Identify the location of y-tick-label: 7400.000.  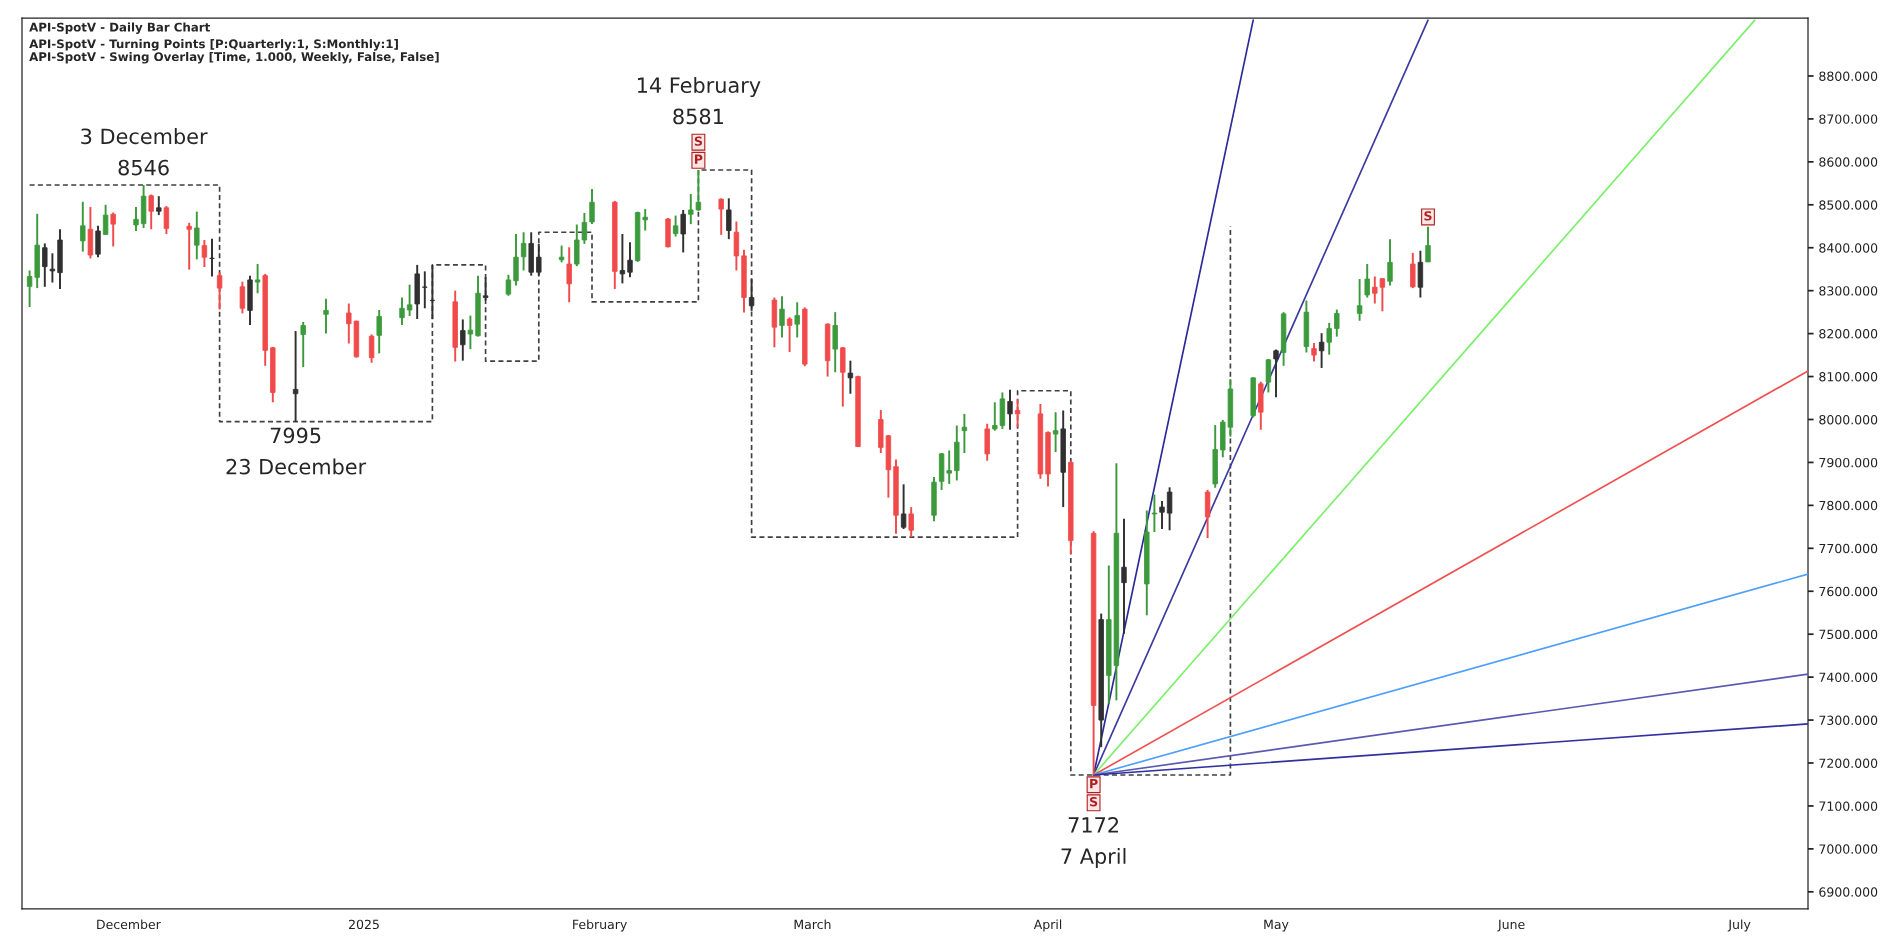
(1848, 677).